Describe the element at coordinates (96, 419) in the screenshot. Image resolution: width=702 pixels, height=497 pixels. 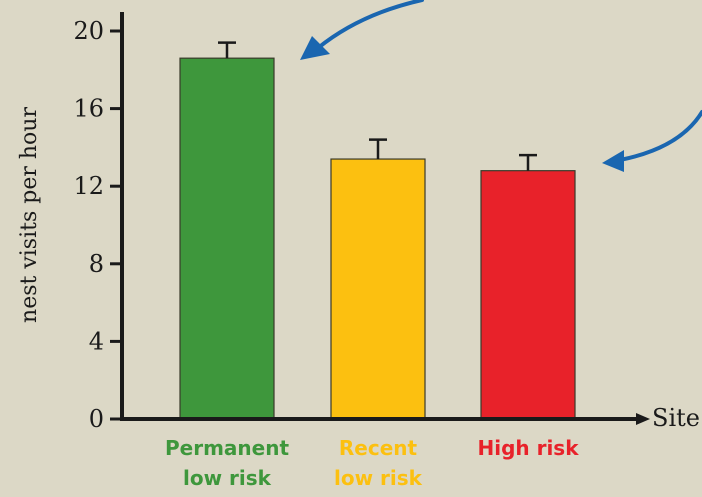
I see `y-tick-label: 0` at that location.